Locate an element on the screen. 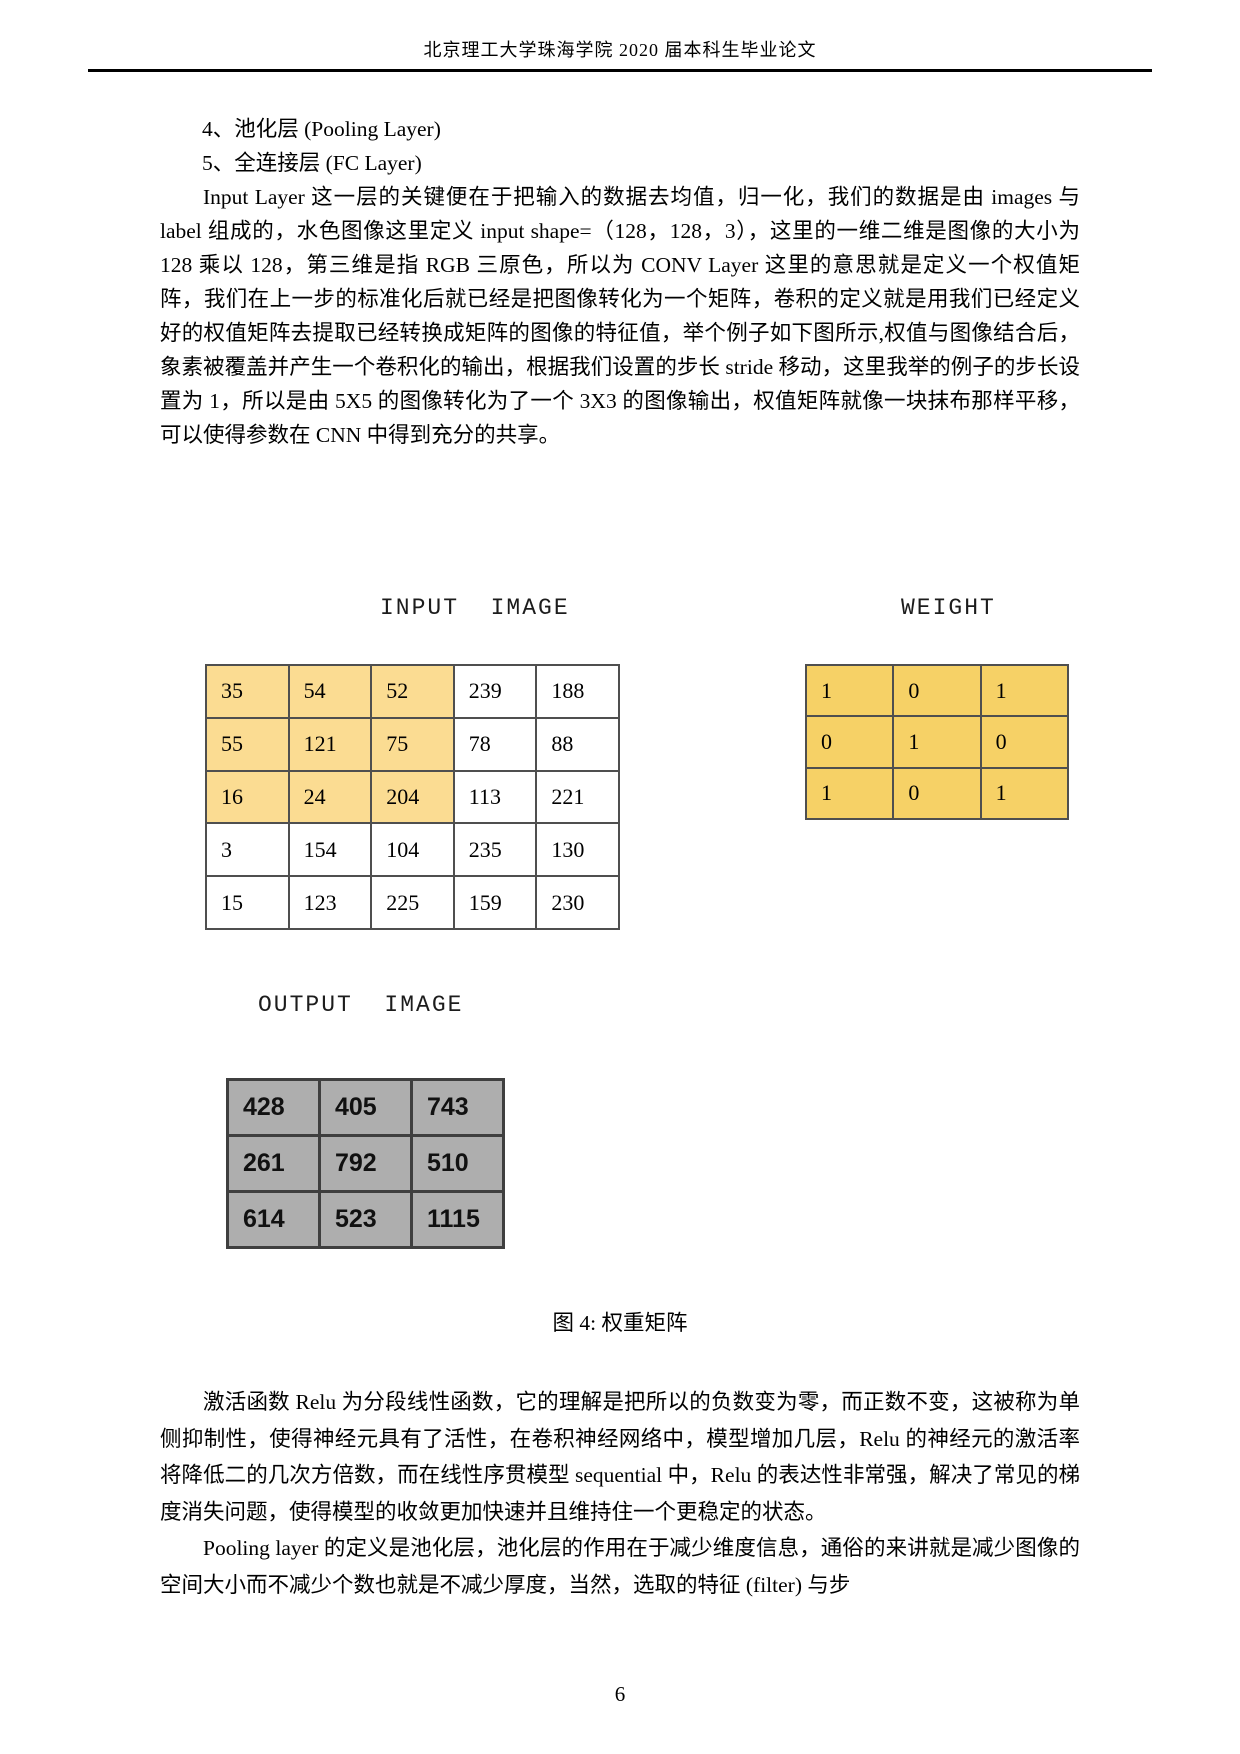 The image size is (1240, 1754). table-cell: 54 is located at coordinates (330, 691).